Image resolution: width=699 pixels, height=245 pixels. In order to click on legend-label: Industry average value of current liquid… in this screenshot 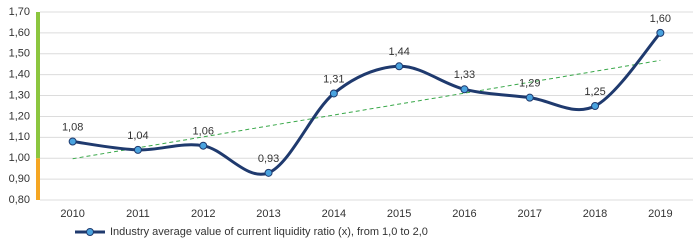, I will do `click(269, 232)`.